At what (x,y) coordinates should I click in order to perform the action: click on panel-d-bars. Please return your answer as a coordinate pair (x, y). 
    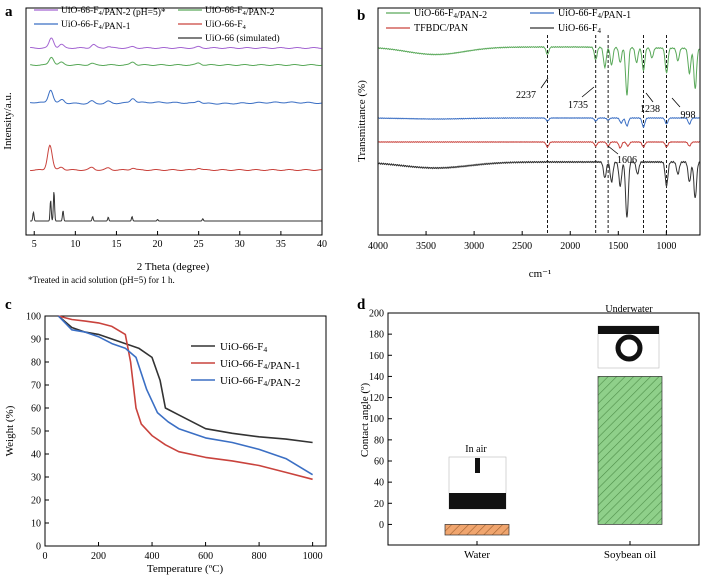
    Looking at the image, I should click on (553, 456).